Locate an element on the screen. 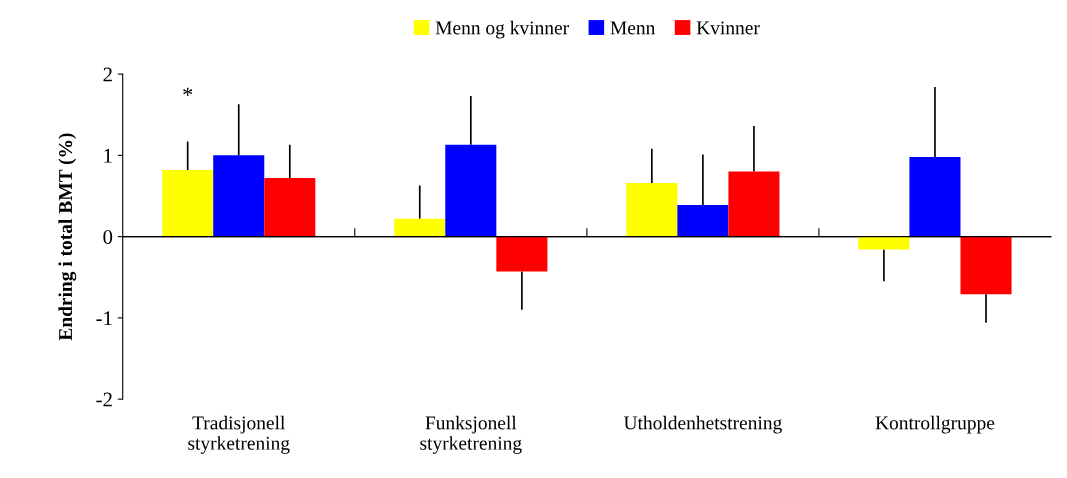 Image resolution: width=1067 pixels, height=478 pixels. legend-label: Menn is located at coordinates (633, 28).